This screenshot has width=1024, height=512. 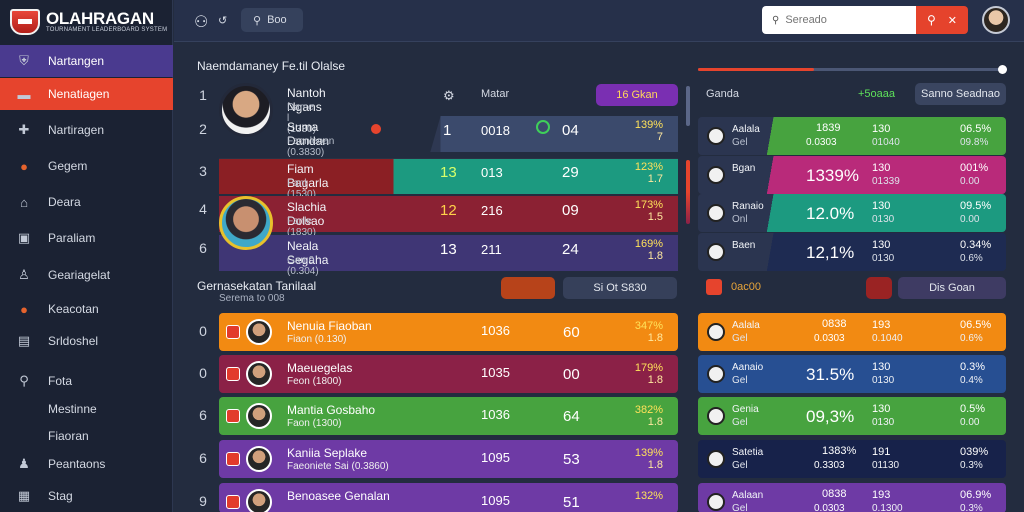 What do you see at coordinates (748, 206) in the screenshot?
I see `card-name: Ranaio` at bounding box center [748, 206].